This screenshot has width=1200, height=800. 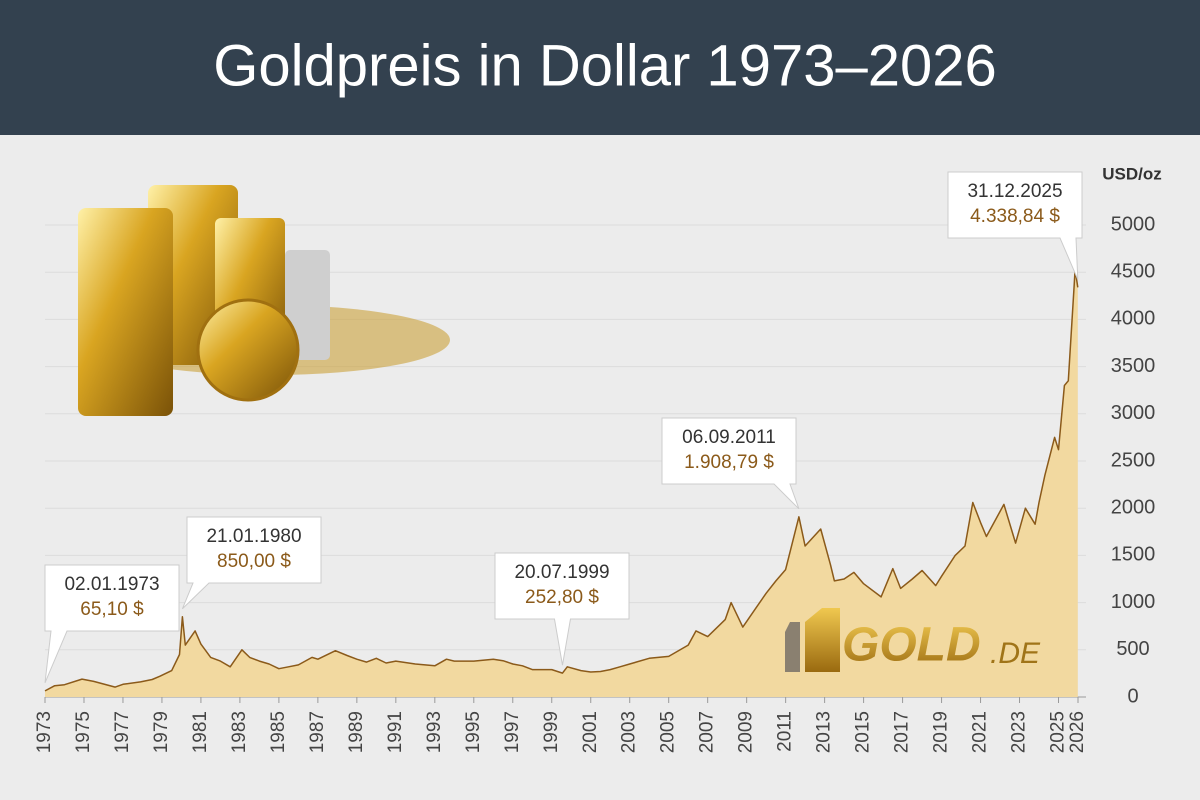 What do you see at coordinates (824, 732) in the screenshot?
I see `x-tick-label: 2013` at bounding box center [824, 732].